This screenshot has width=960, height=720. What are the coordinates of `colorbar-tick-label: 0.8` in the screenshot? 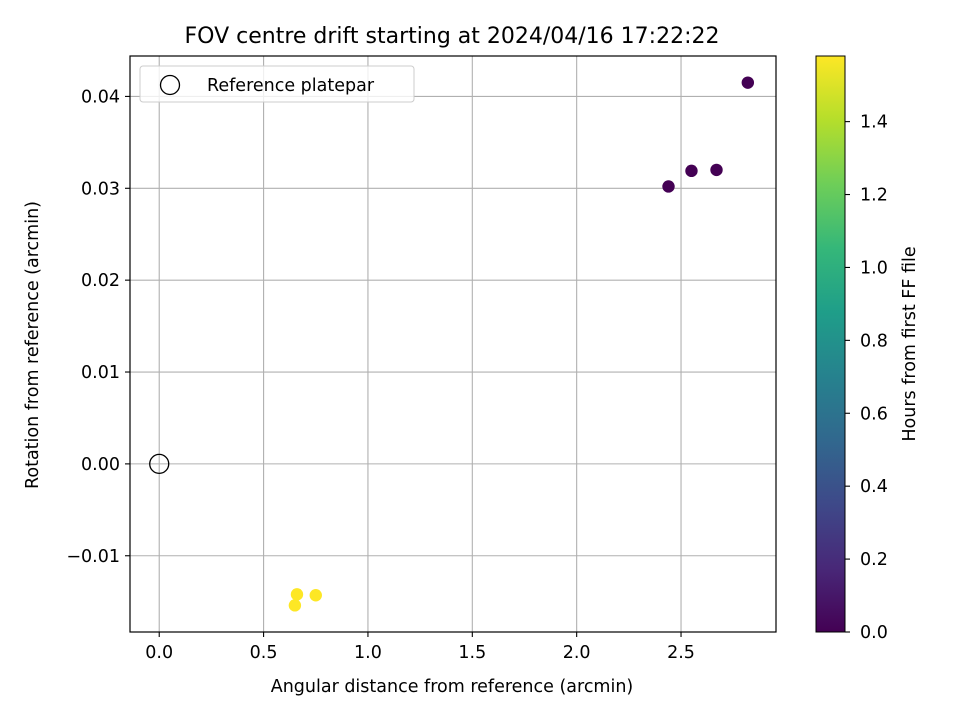 It's located at (874, 341).